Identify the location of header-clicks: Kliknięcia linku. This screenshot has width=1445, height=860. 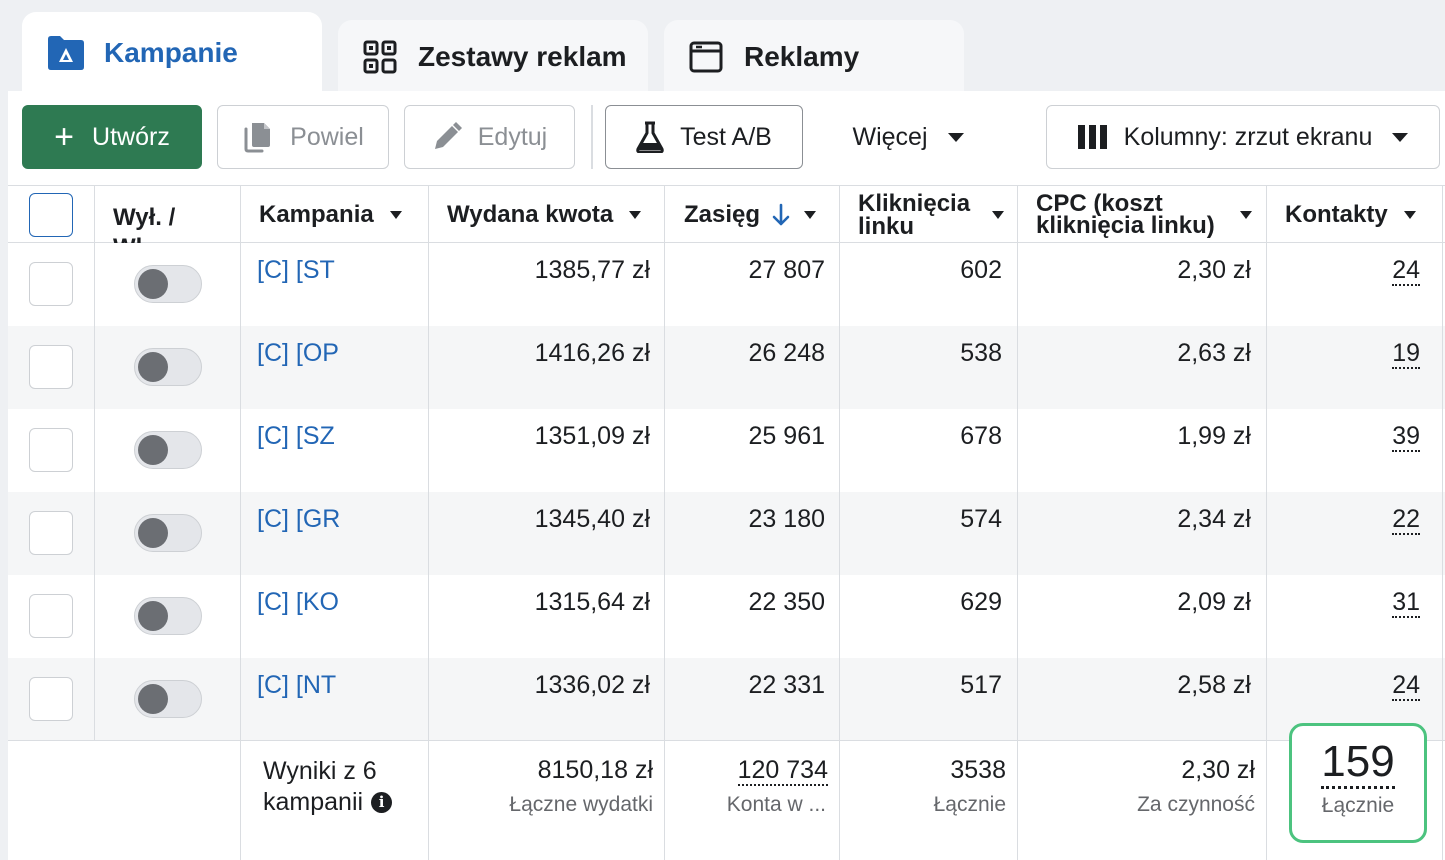
(929, 214).